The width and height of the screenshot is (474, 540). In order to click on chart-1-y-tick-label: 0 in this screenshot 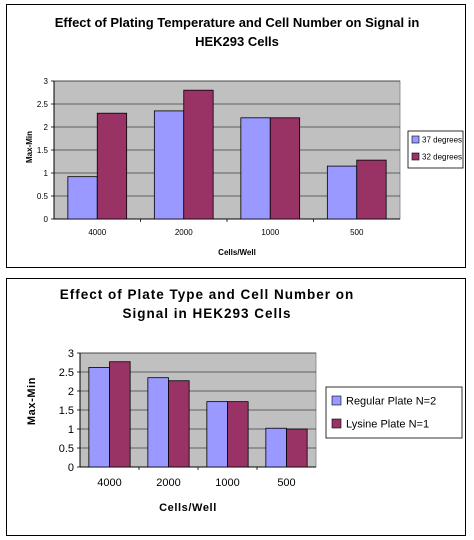, I will do `click(46, 219)`.